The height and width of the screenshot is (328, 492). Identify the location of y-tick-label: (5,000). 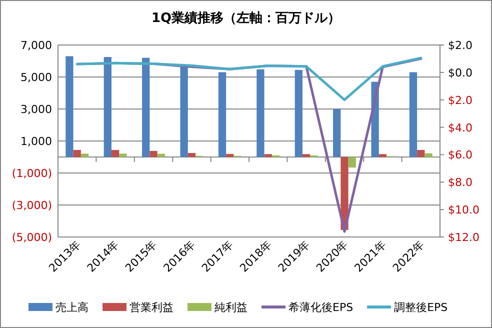
(32, 237).